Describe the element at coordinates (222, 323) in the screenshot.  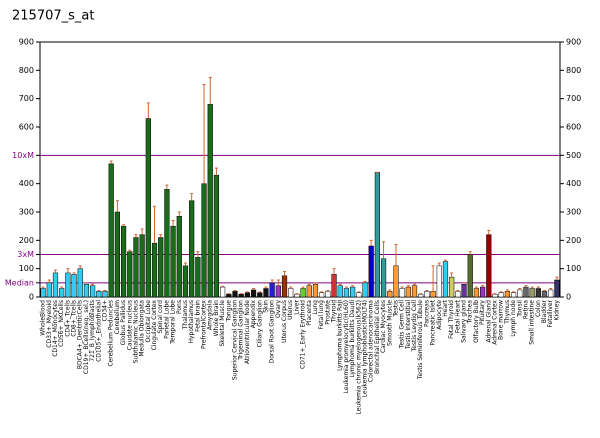
I see `x-tick-label: Skeletal Muscle` at that location.